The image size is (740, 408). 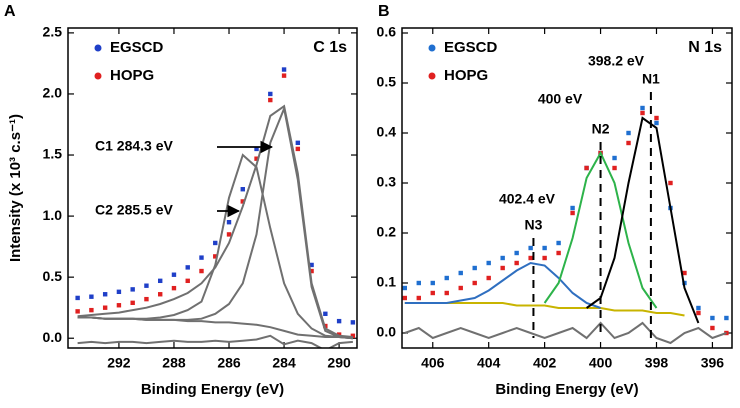 I want to click on x-tick-label: 284, so click(x=284, y=363).